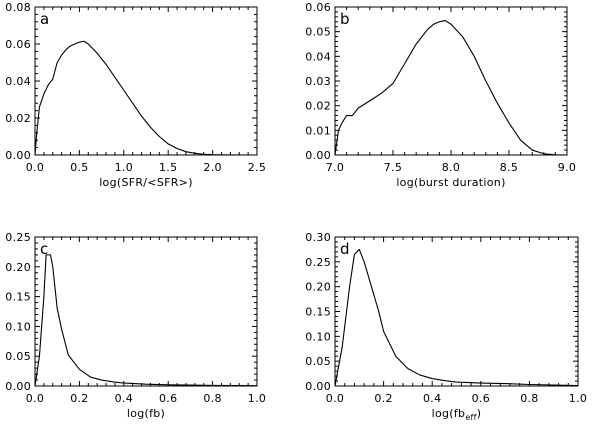  Describe the element at coordinates (451, 167) in the screenshot. I see `panel-b-xtick-label: 8.0` at that location.